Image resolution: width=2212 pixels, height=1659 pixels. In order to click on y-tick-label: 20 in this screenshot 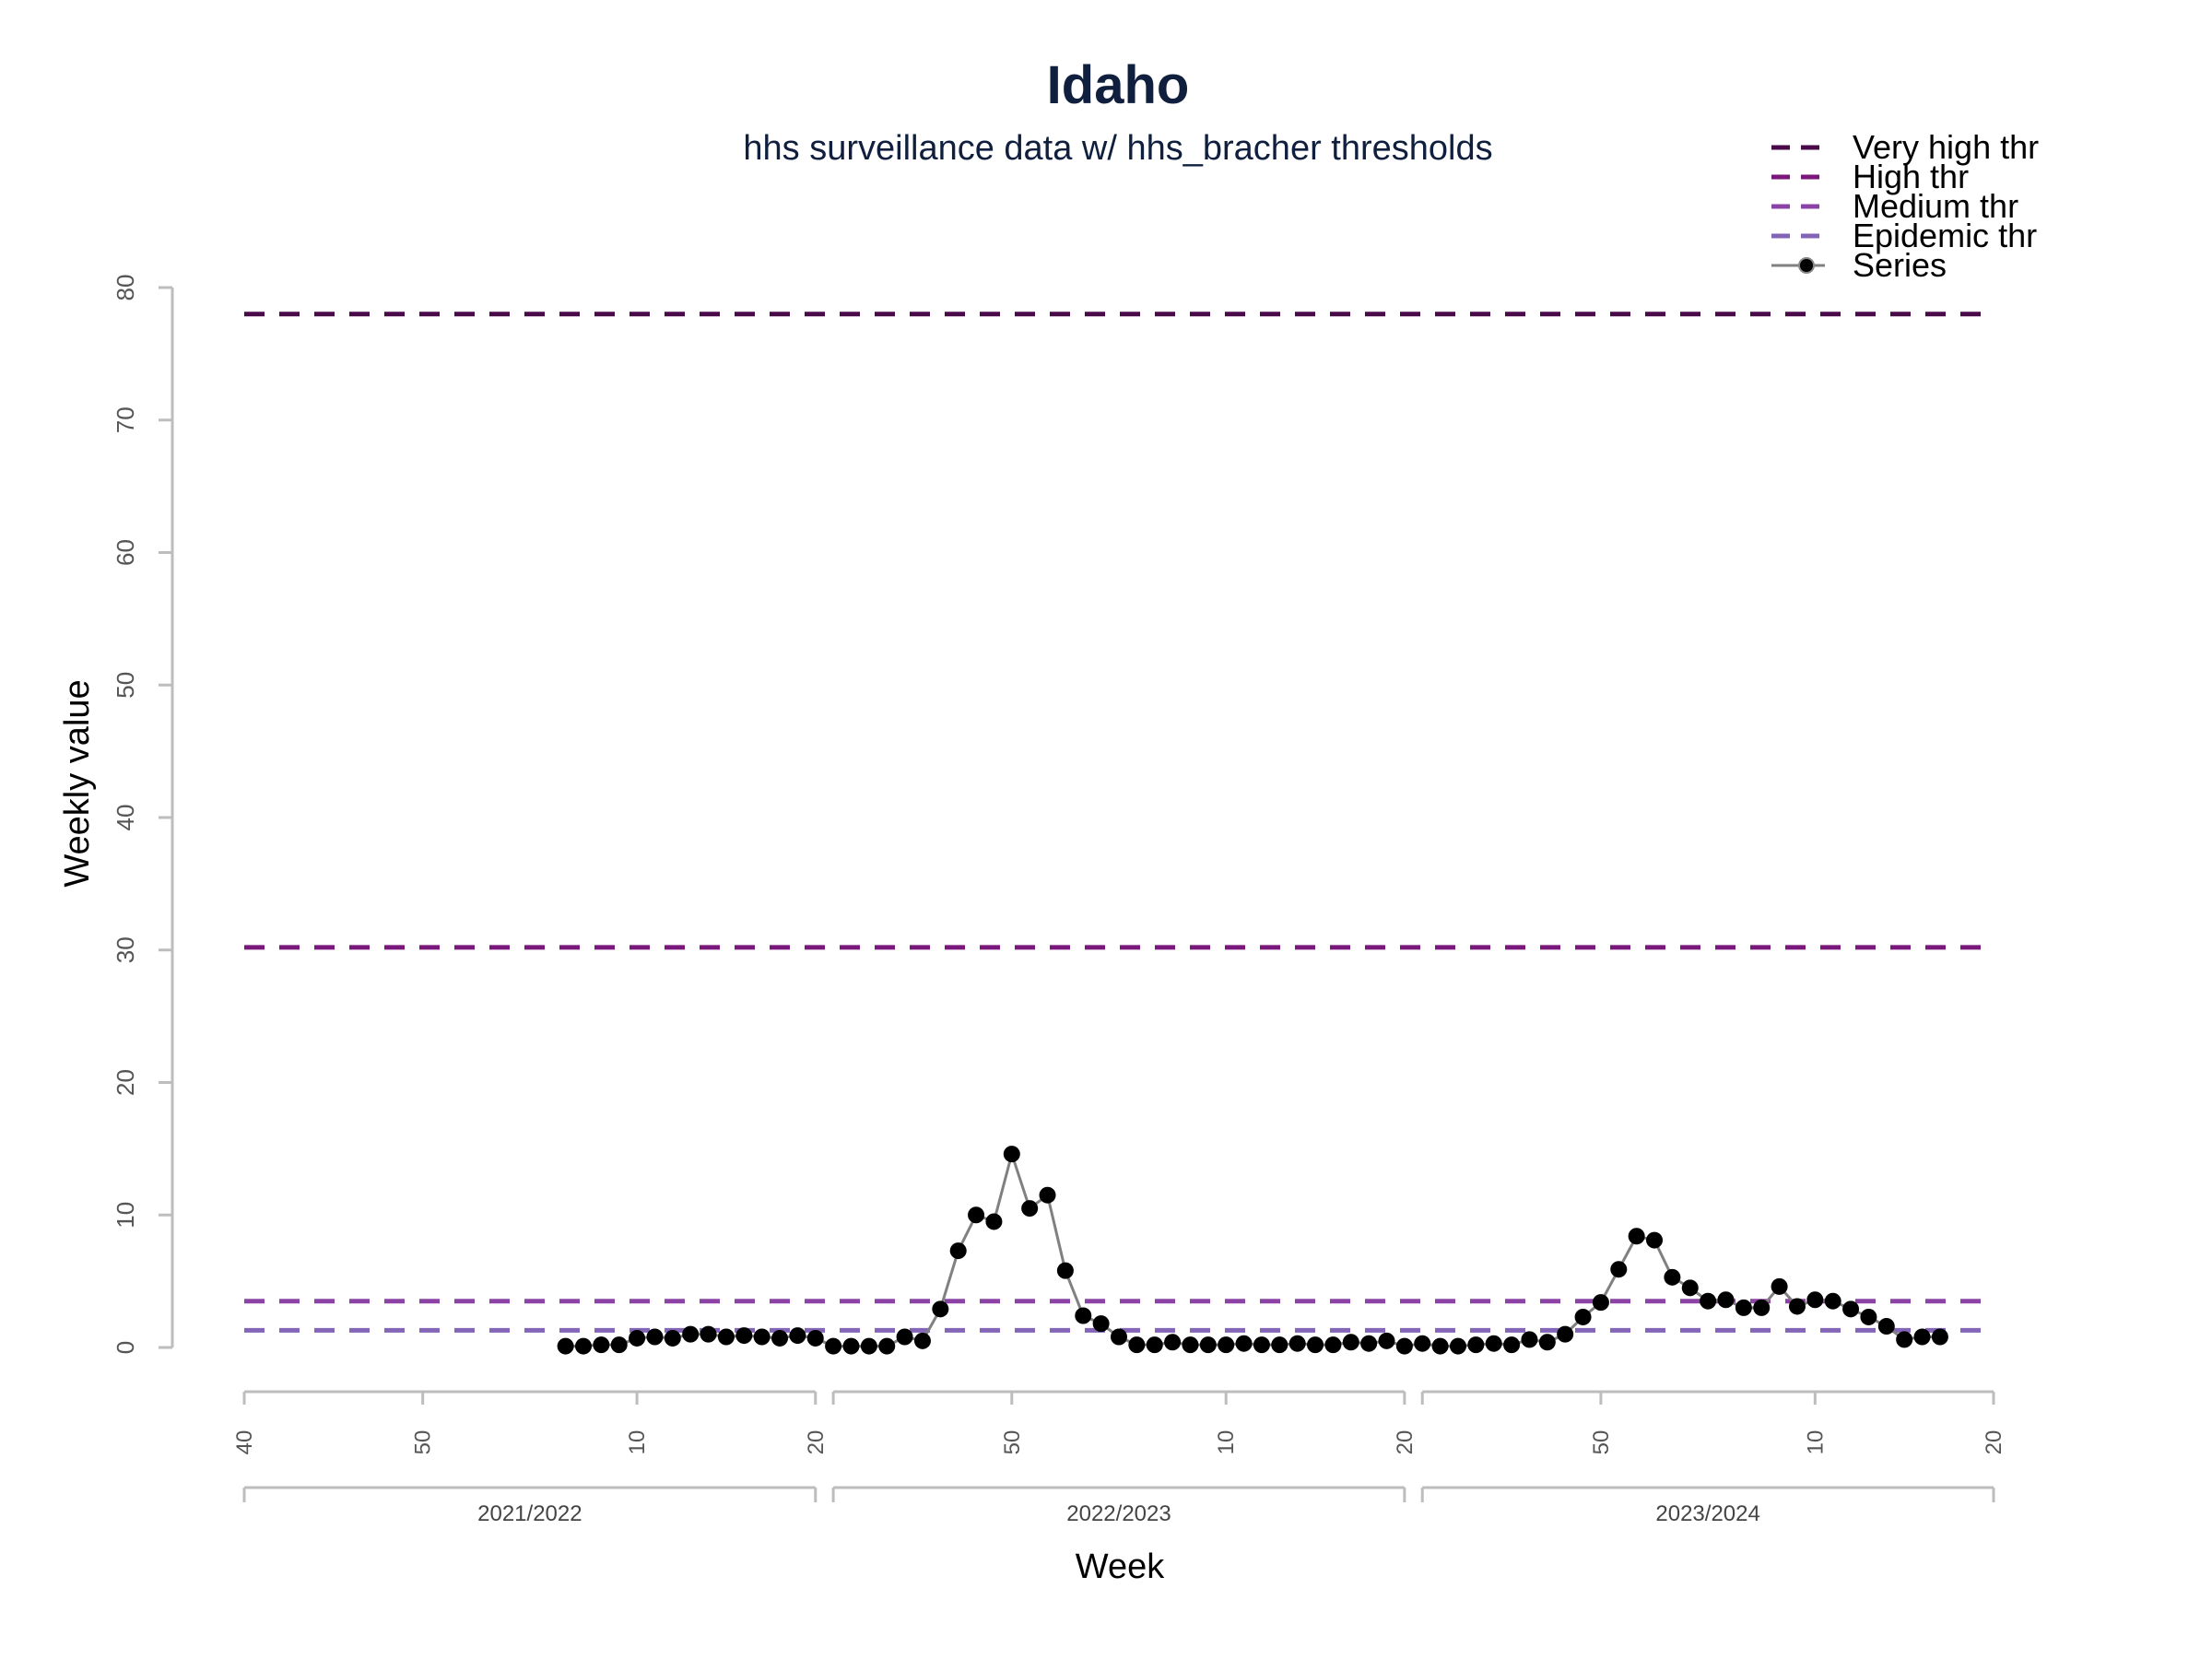, I will do `click(125, 1082)`.